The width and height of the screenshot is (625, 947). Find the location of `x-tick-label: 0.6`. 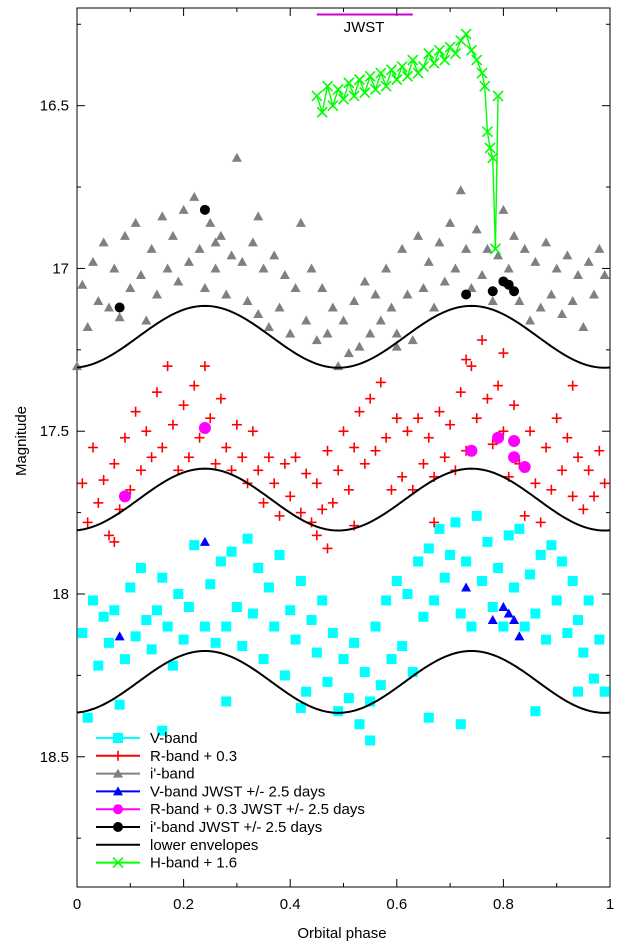

x-tick-label: 0.6 is located at coordinates (396, 904).